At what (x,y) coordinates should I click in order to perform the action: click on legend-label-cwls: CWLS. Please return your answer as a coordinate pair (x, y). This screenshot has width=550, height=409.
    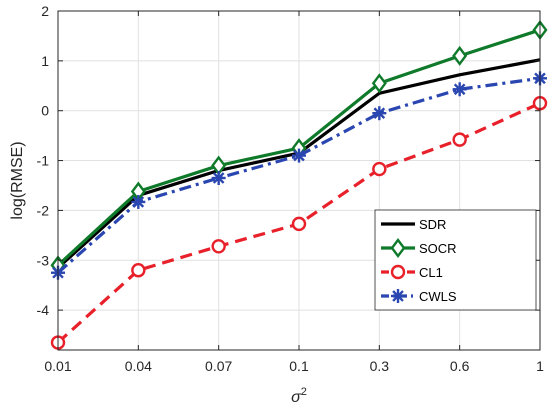
    Looking at the image, I should click on (438, 296).